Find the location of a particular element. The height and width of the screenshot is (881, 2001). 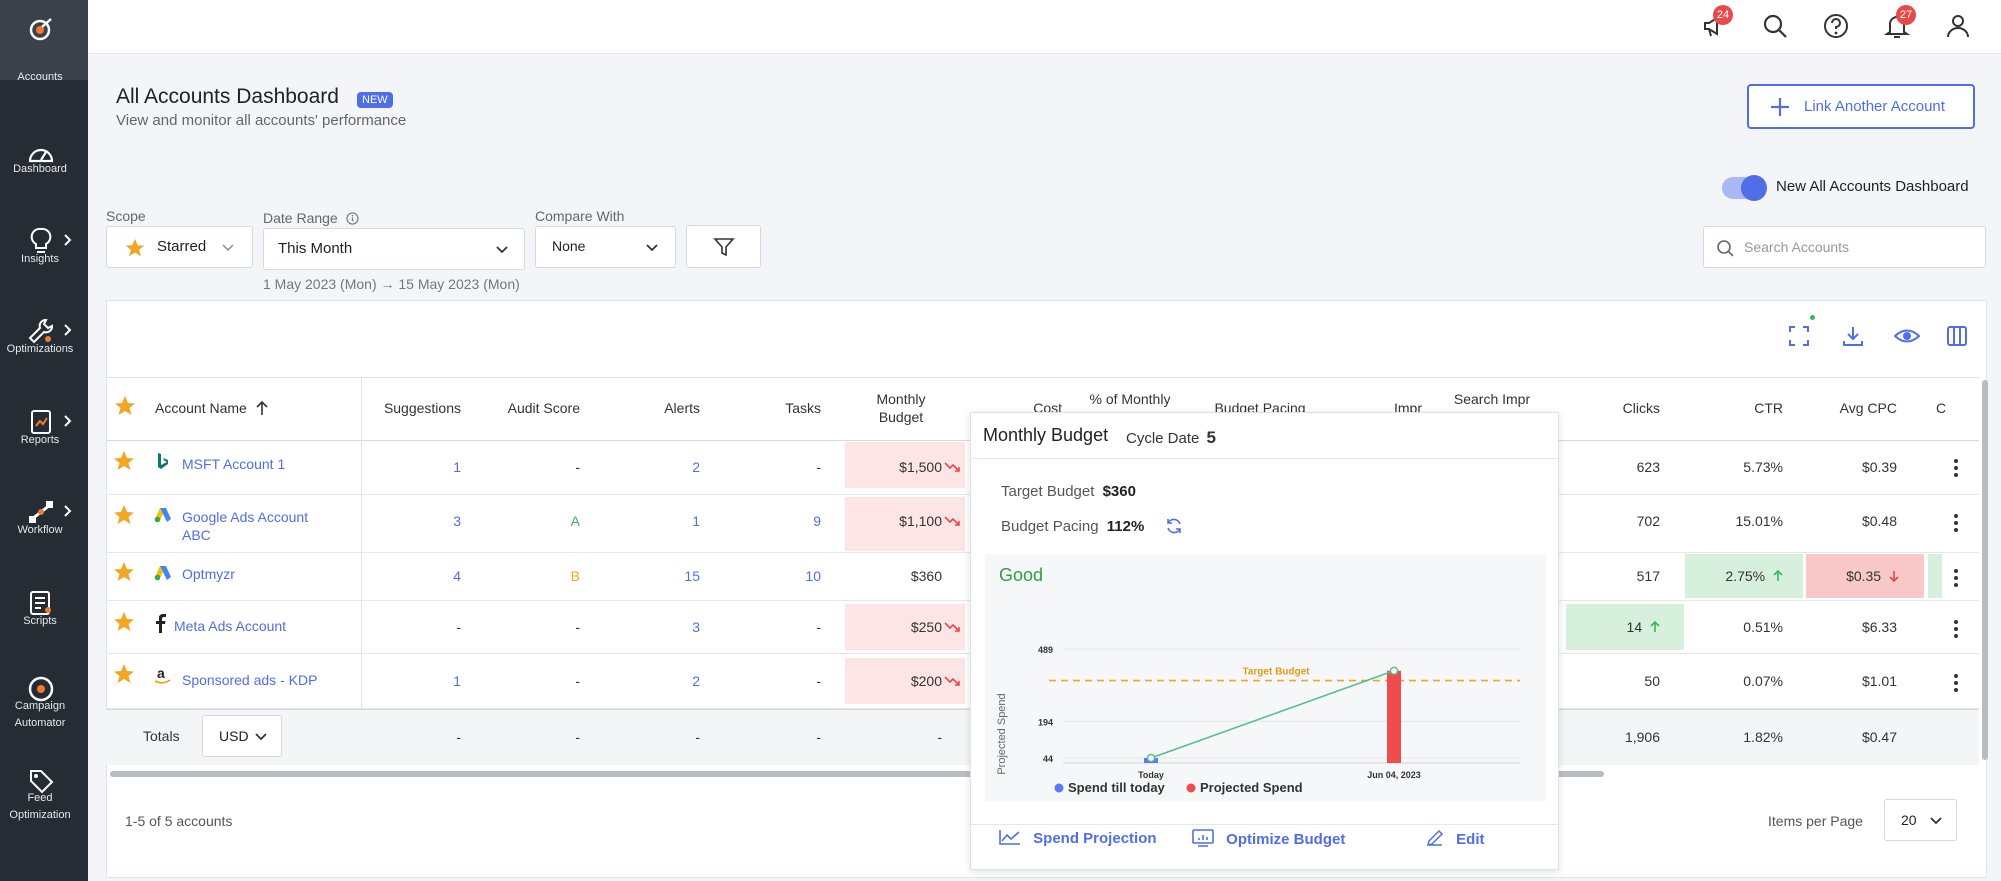

column-header-search-impr: Search Impr is located at coordinates (1492, 399).